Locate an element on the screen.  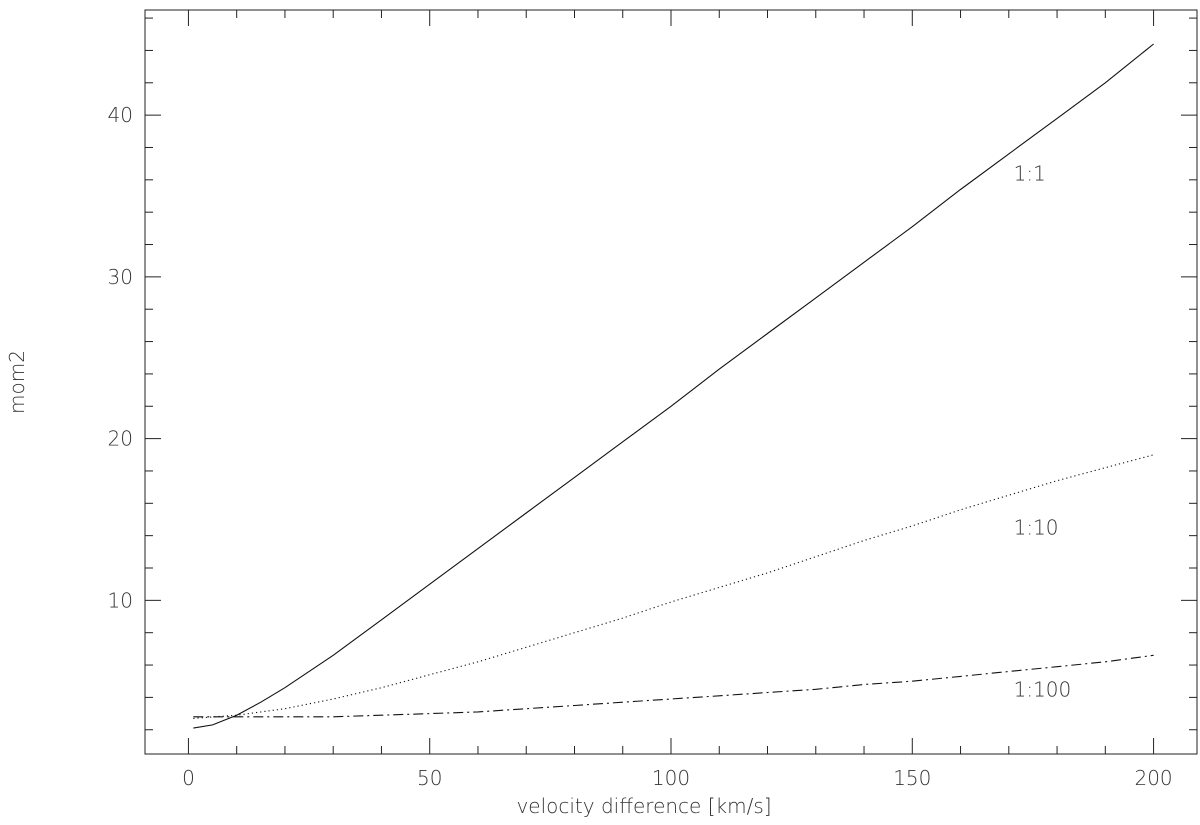
x-tick-label: 200 is located at coordinates (1153, 778).